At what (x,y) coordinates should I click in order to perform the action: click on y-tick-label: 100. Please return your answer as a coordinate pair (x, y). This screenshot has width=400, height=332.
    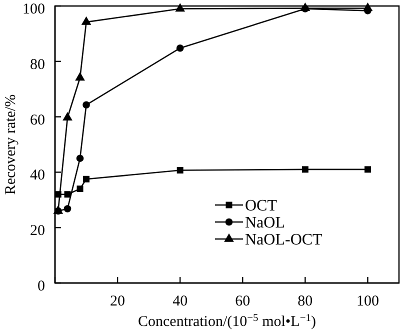
    Looking at the image, I should click on (33, 10).